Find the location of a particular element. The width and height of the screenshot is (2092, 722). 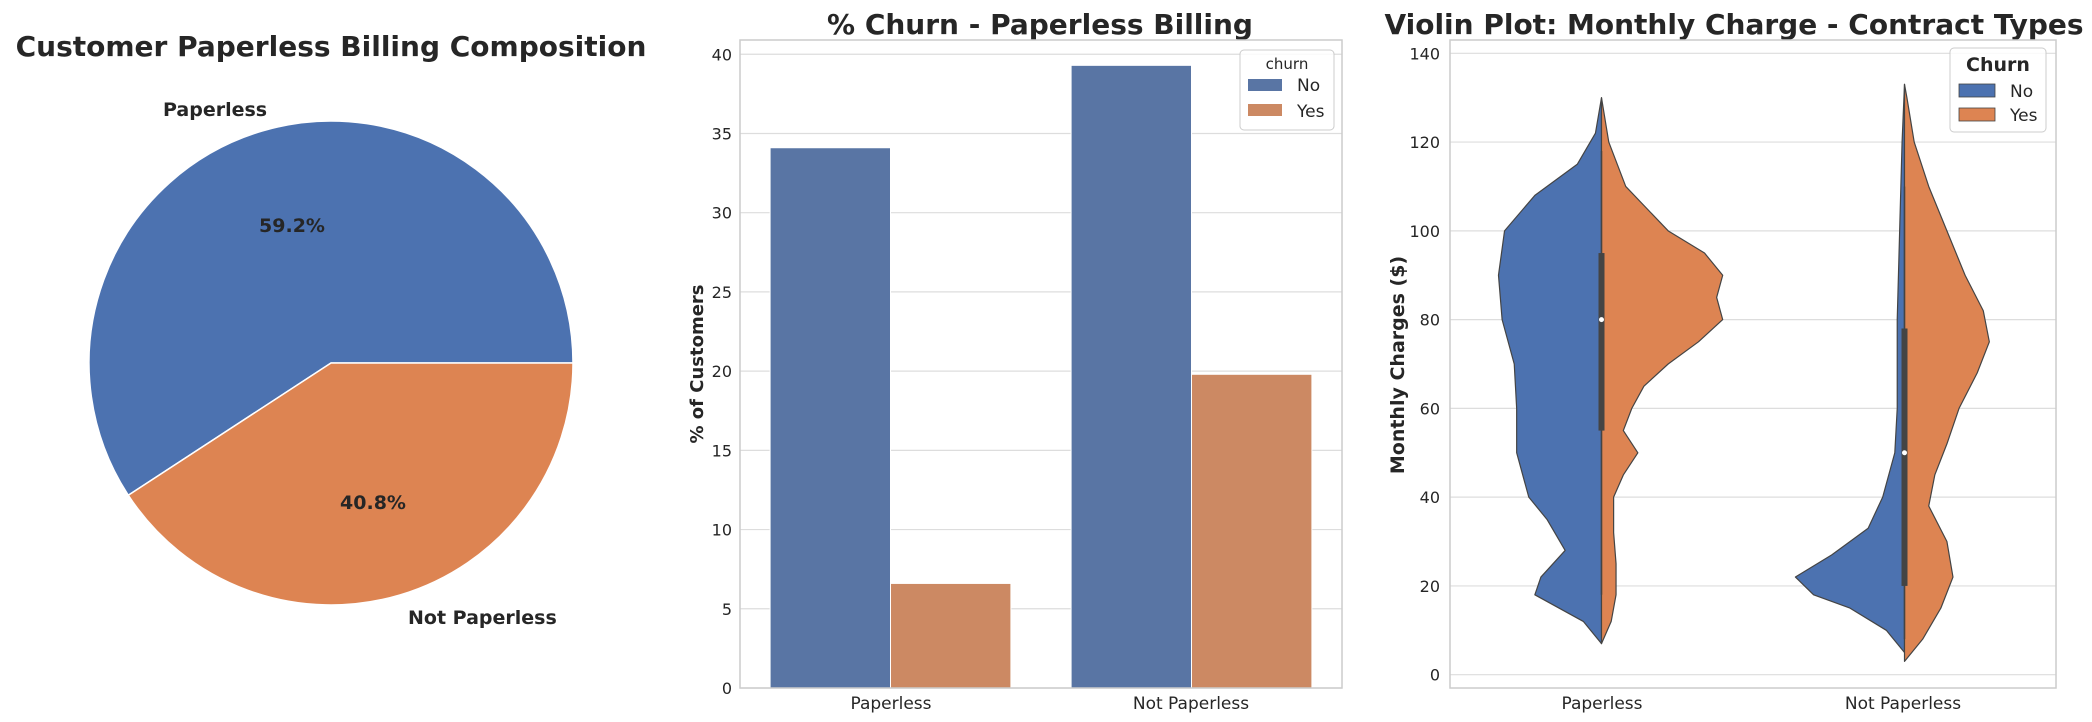

bar-ytick-label: 30 is located at coordinates (722, 213).